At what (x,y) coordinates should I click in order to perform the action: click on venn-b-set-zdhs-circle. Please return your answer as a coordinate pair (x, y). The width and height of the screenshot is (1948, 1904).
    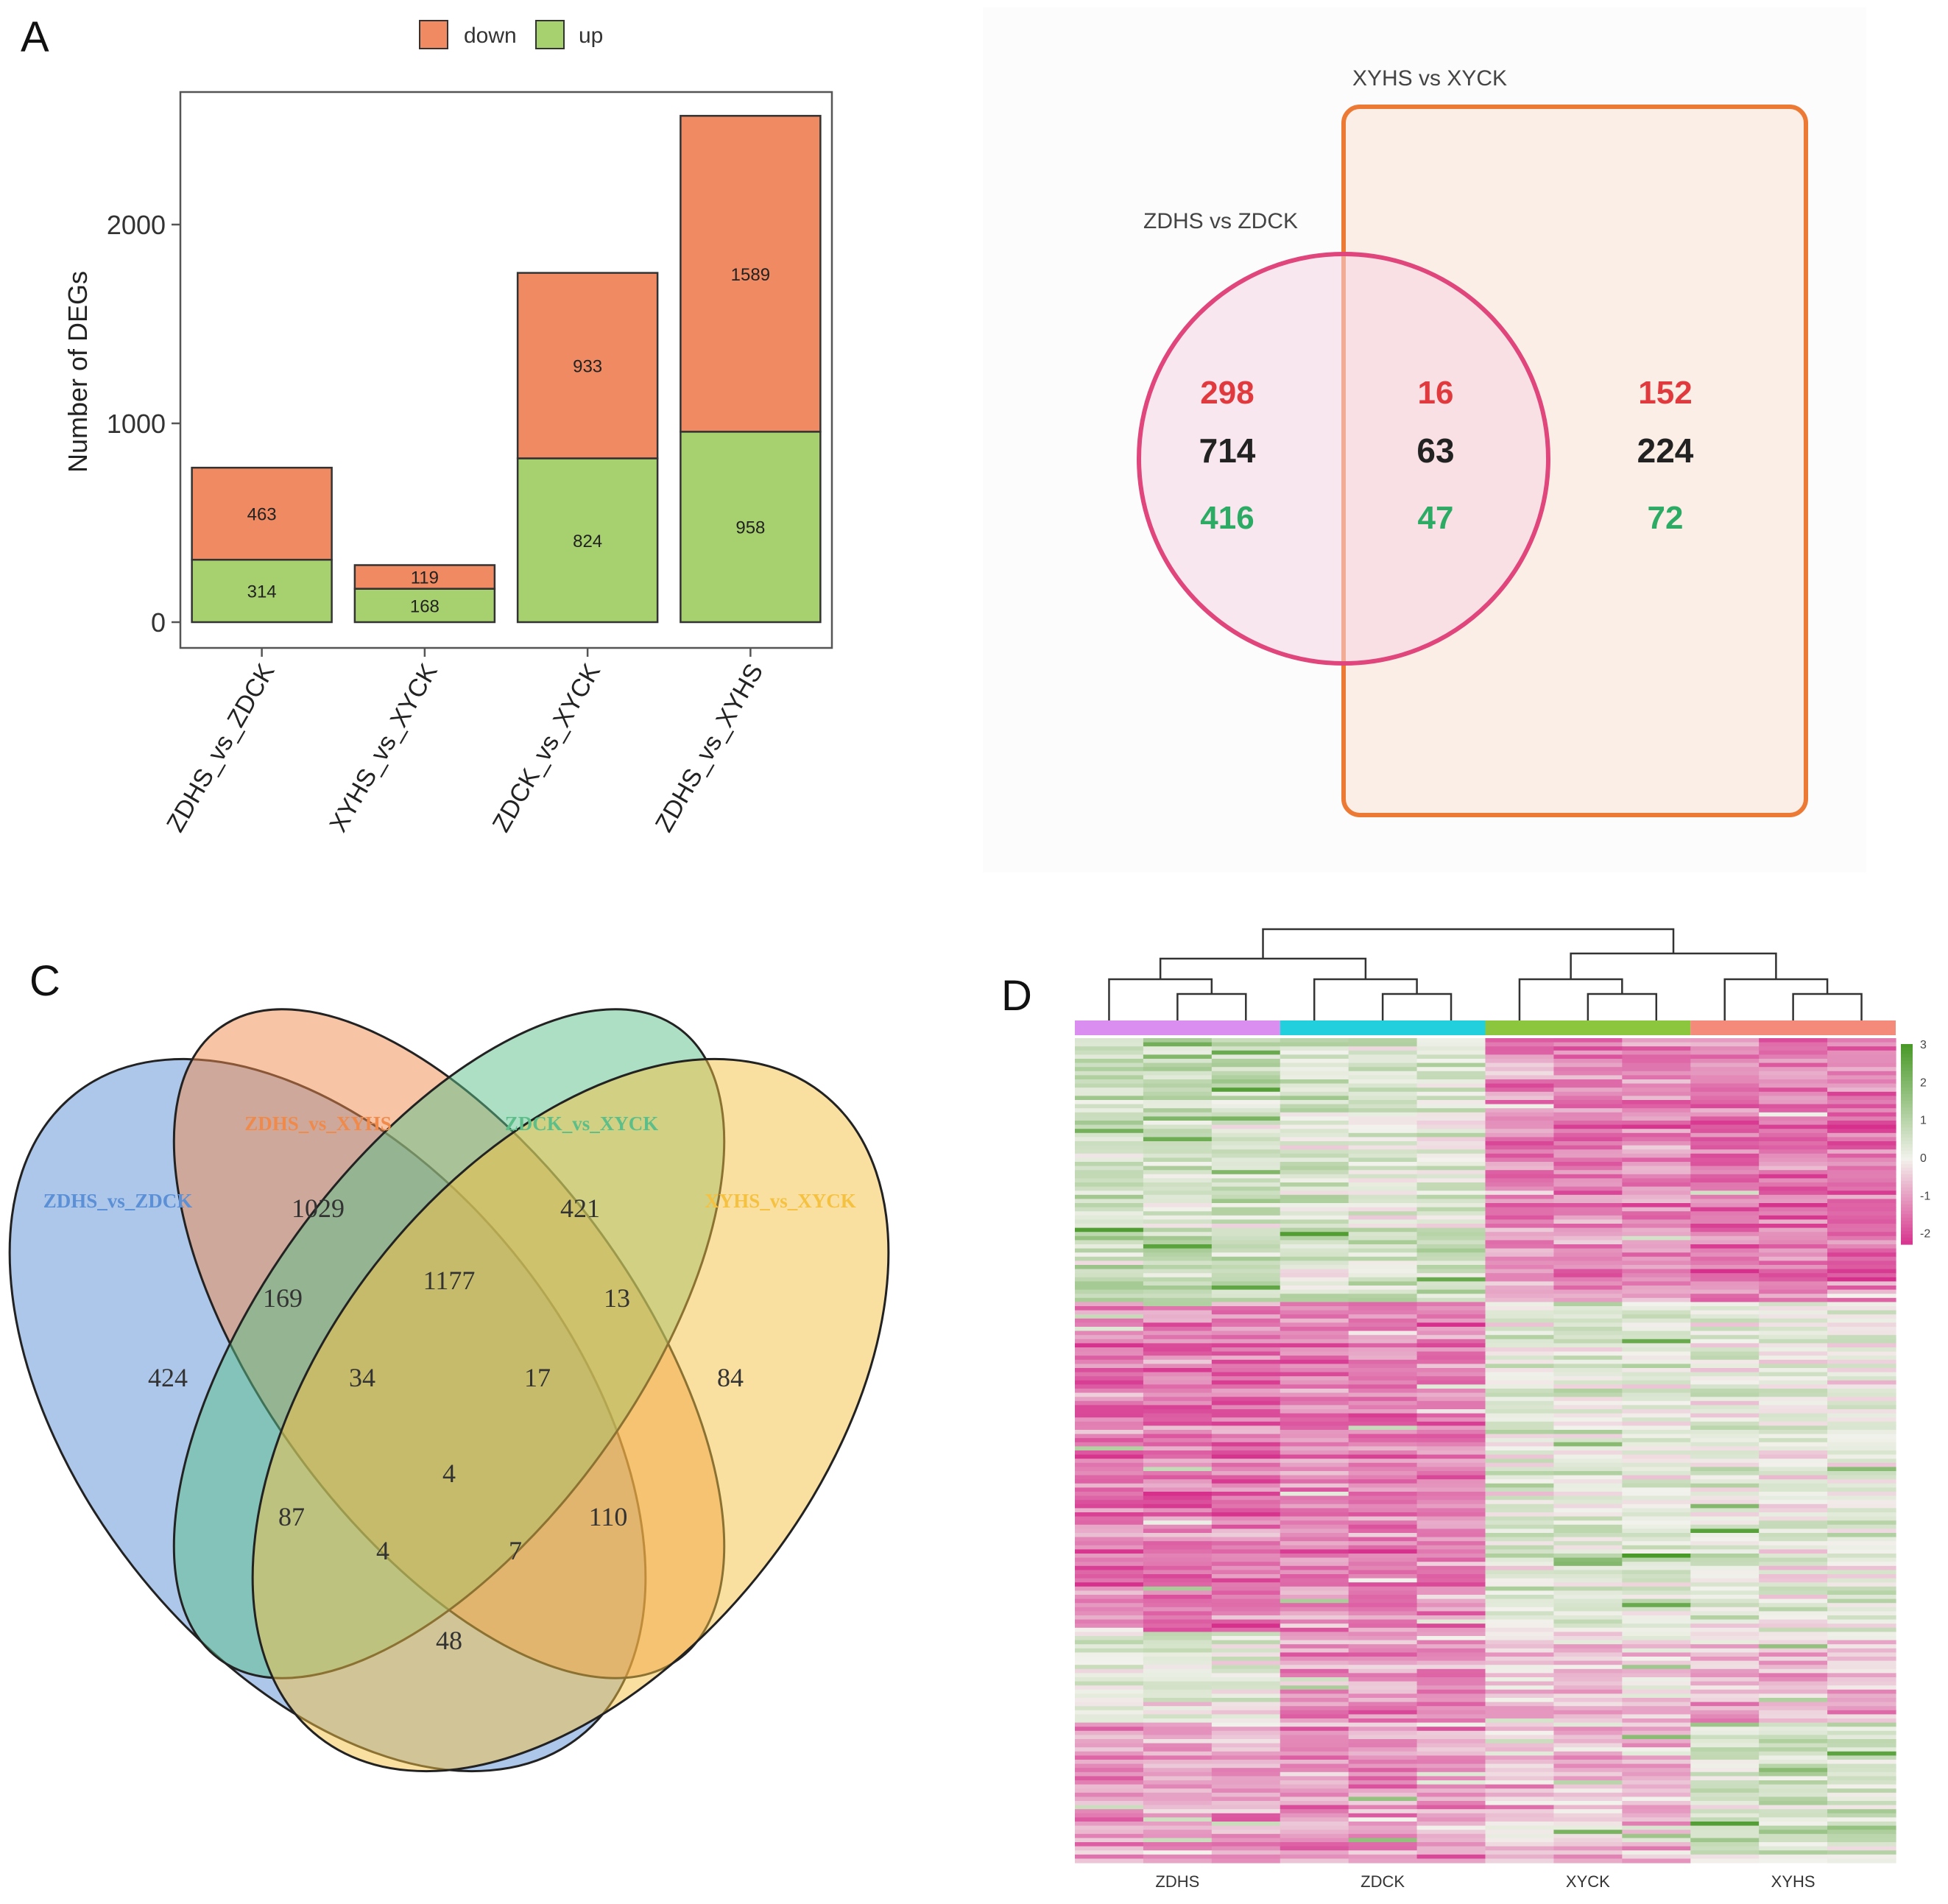
    Looking at the image, I should click on (1343, 459).